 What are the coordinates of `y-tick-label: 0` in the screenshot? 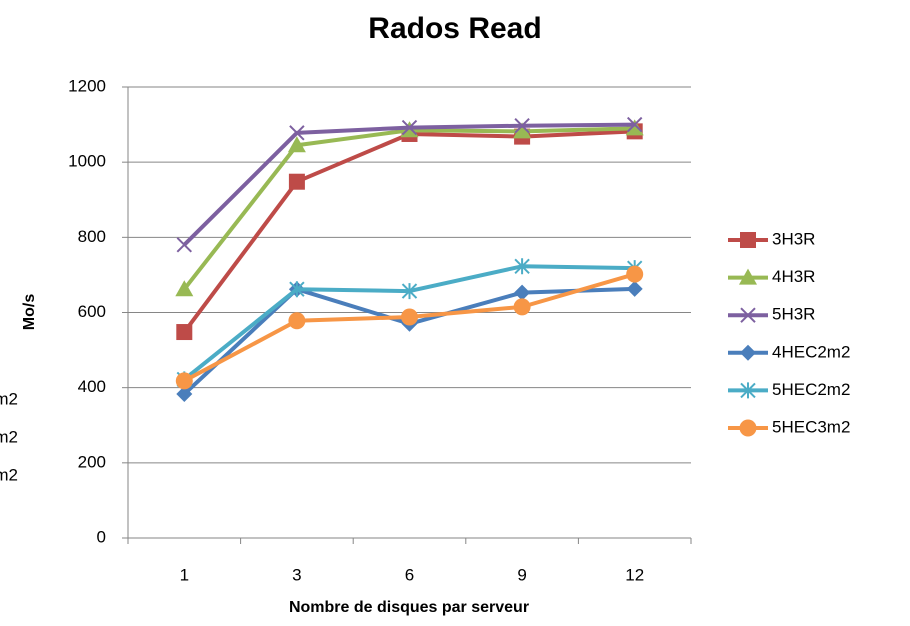 It's located at (101, 536).